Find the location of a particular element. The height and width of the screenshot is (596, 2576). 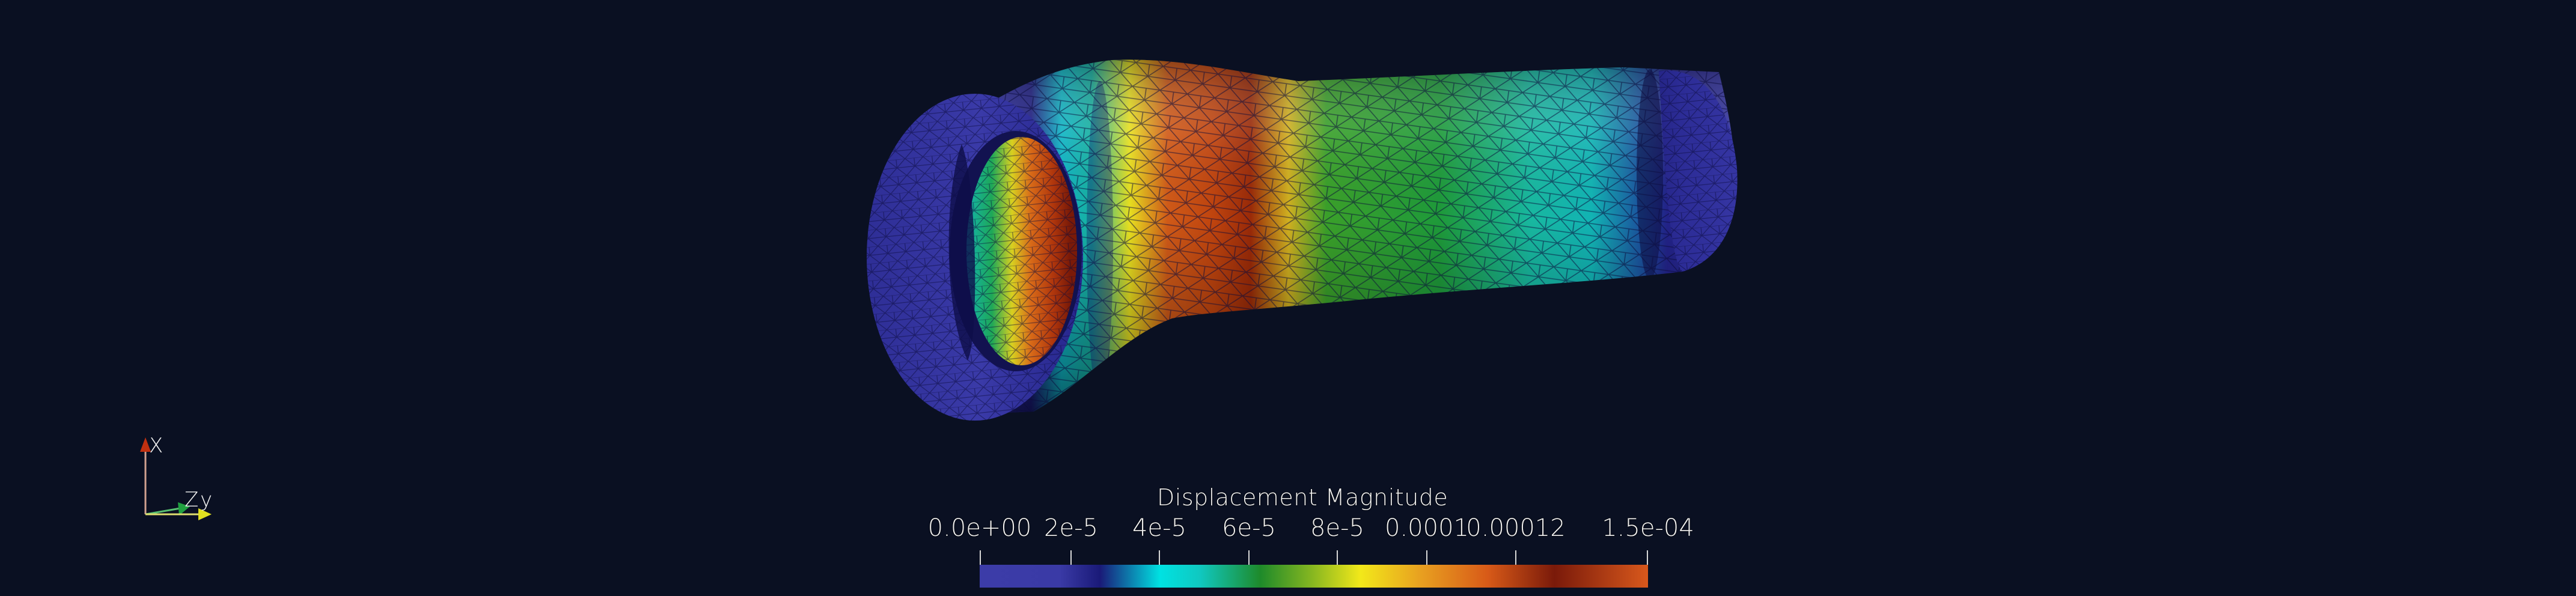

tick-label: 4e-5 is located at coordinates (1159, 528).